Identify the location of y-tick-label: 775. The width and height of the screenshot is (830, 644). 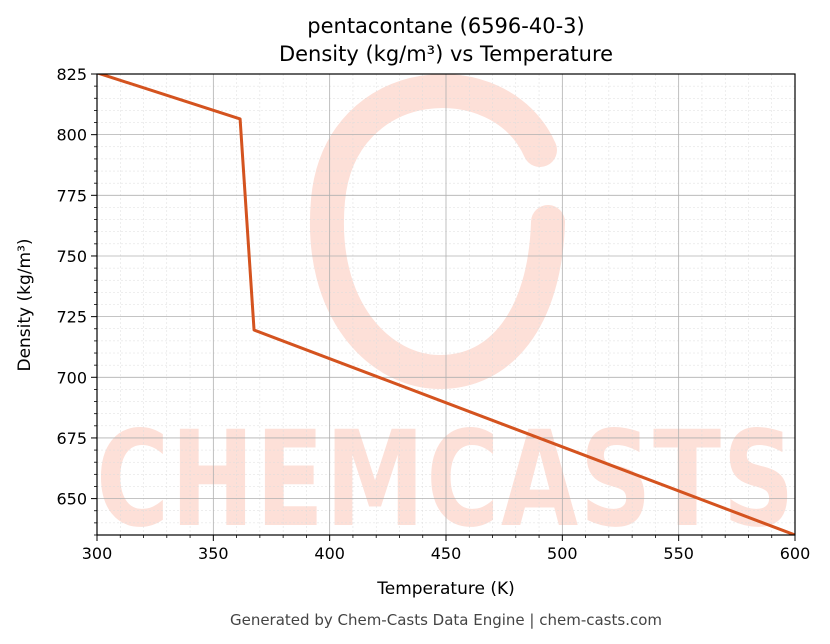
(71, 195).